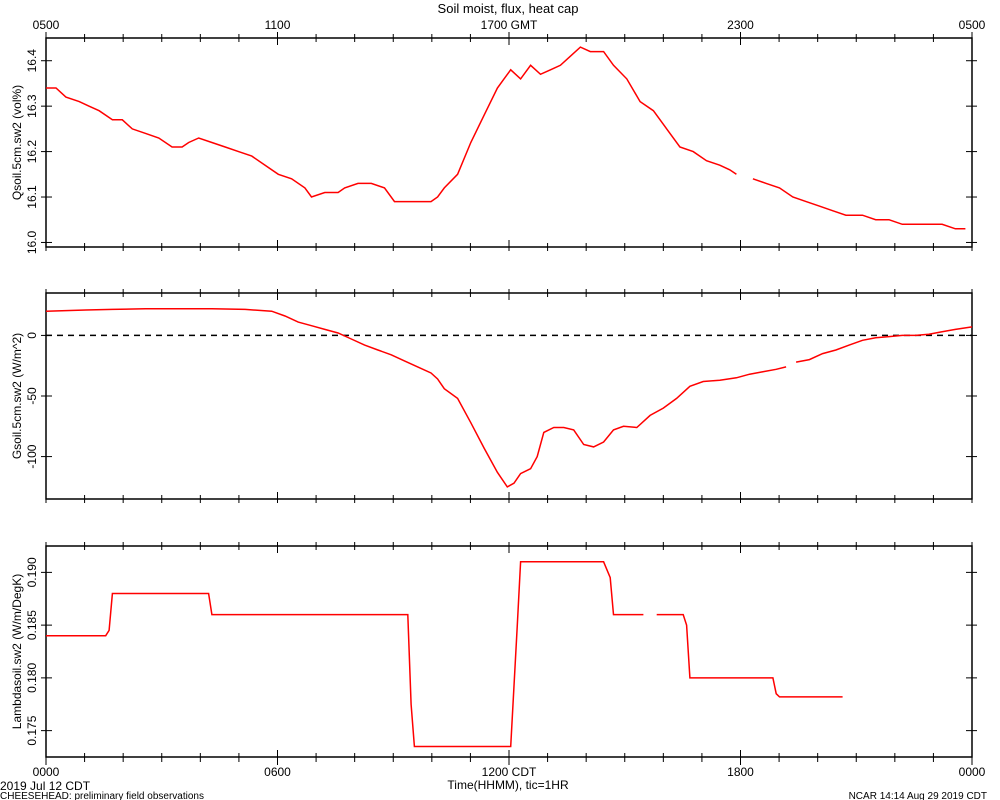  Describe the element at coordinates (32, 152) in the screenshot. I see `y-tick-label: 16.2` at that location.